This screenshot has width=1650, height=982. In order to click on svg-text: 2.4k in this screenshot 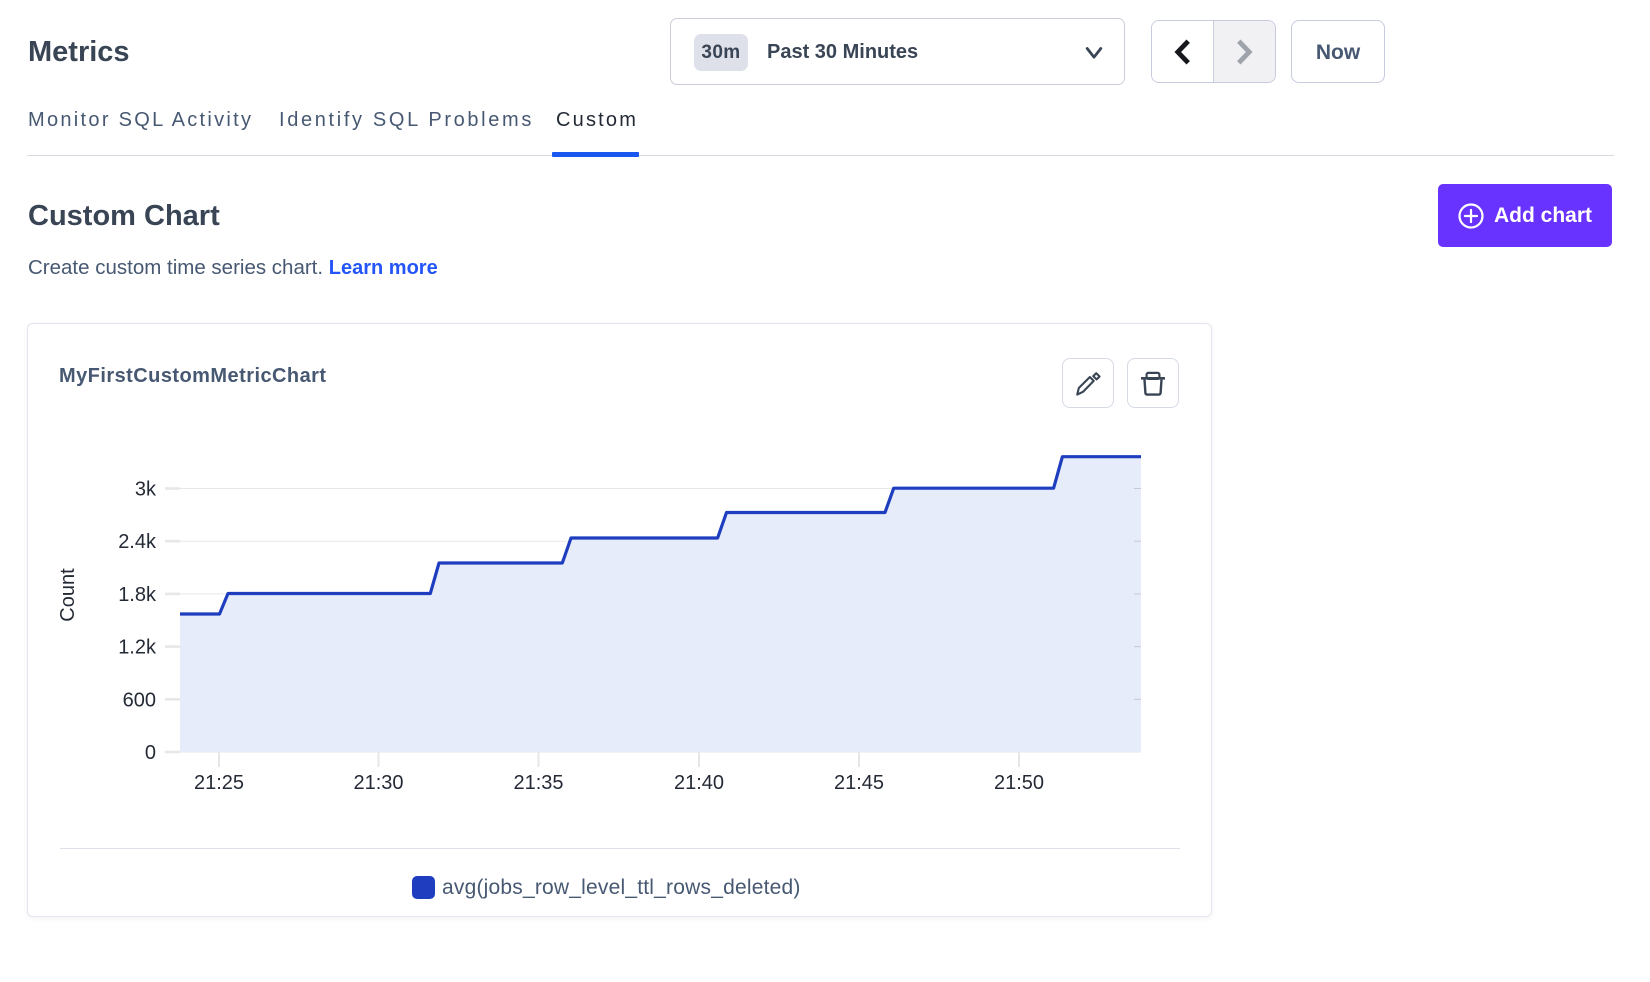, I will do `click(137, 542)`.